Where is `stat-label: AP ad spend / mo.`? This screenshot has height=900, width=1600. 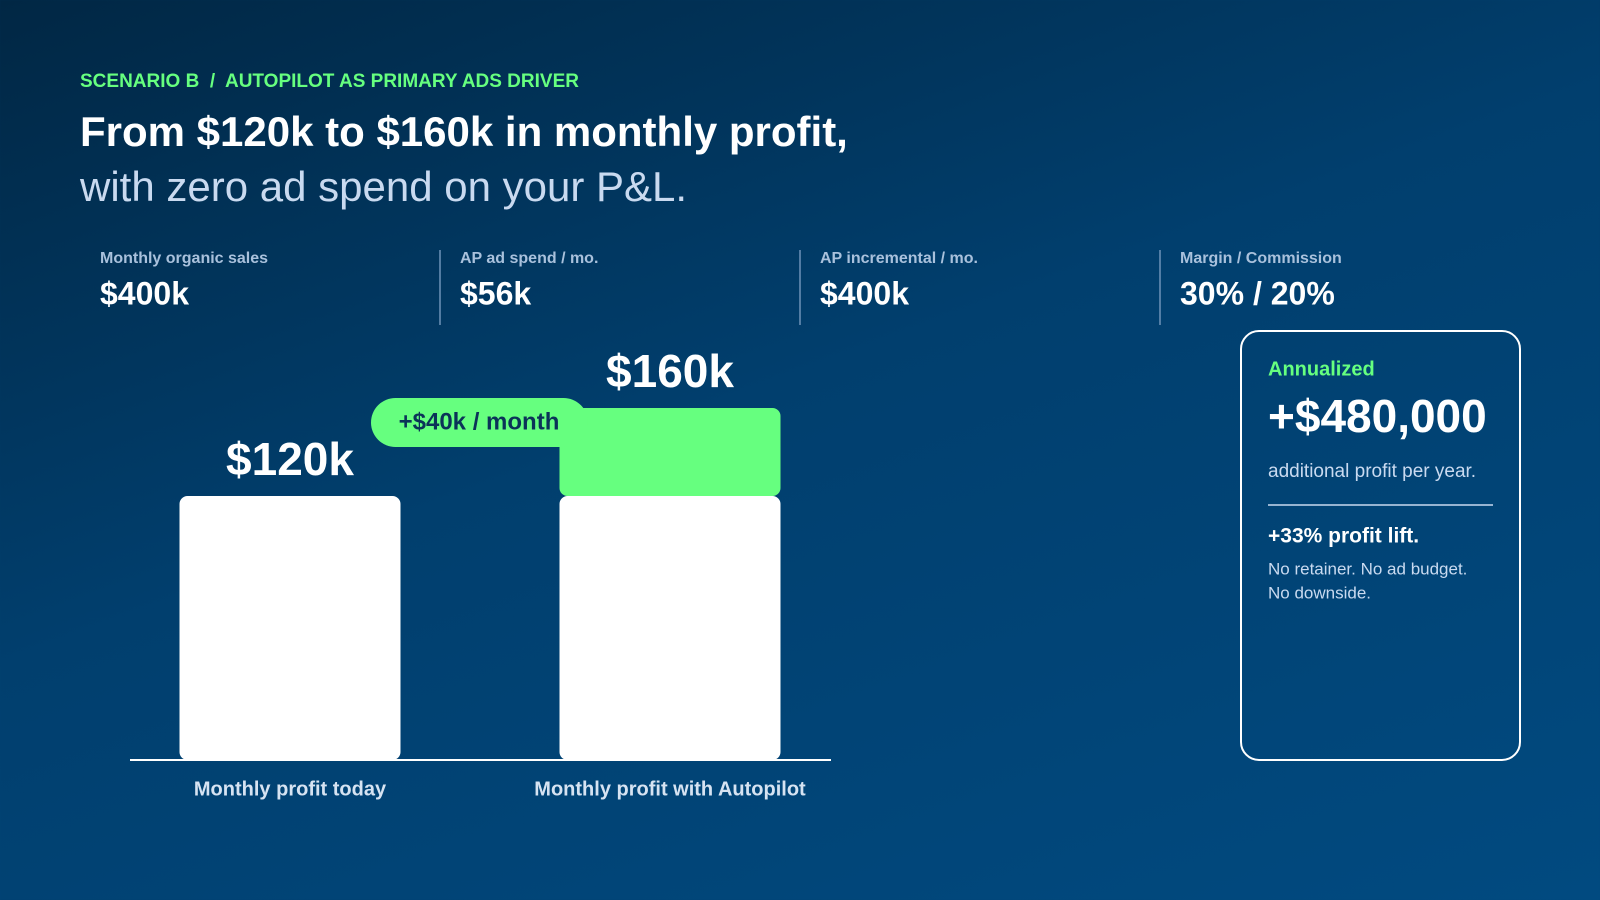 stat-label: AP ad spend / mo. is located at coordinates (529, 258).